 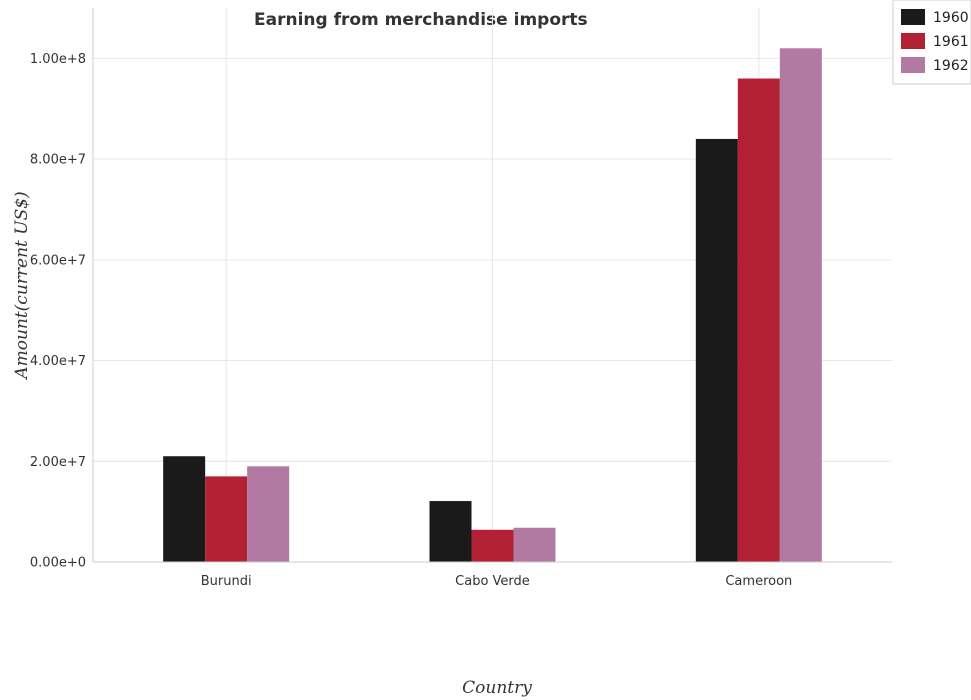 What do you see at coordinates (58, 462) in the screenshot?
I see `y-tick-label: 2.00e+7` at bounding box center [58, 462].